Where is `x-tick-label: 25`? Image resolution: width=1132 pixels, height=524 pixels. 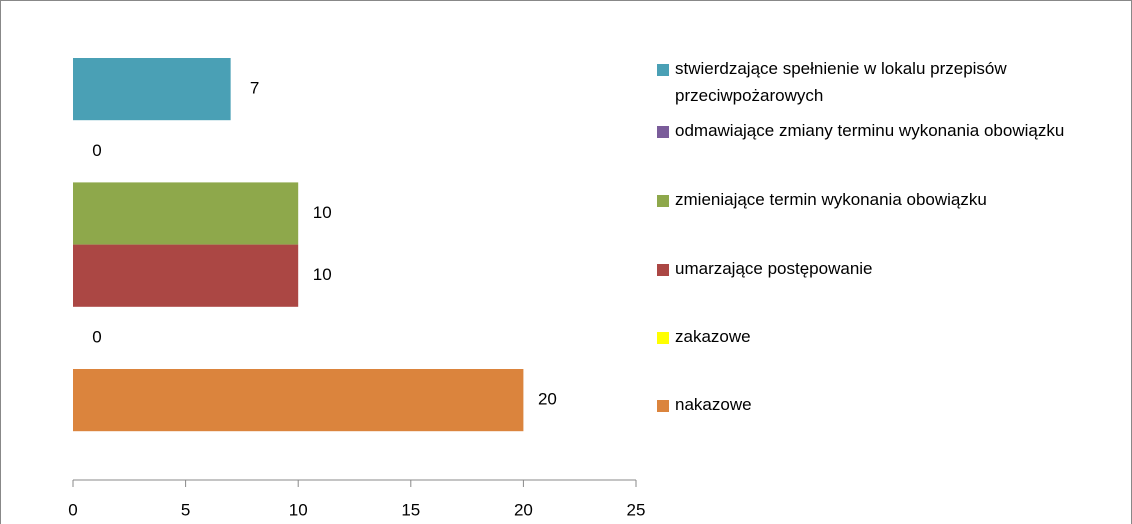 x-tick-label: 25 is located at coordinates (636, 509).